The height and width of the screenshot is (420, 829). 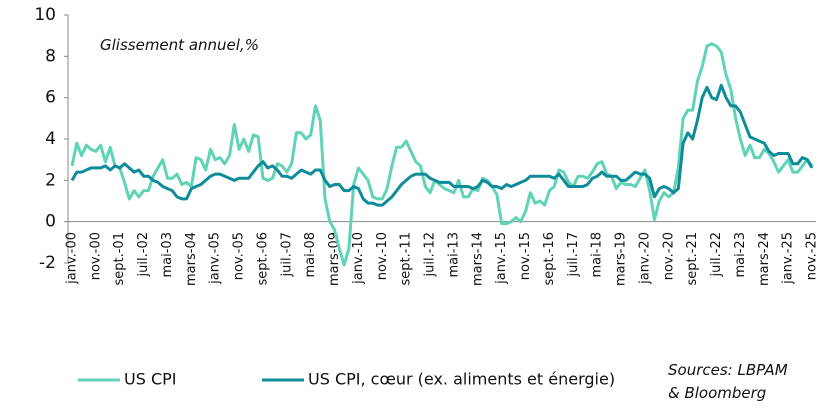 I want to click on x-tick-label: sept.-16, so click(x=549, y=259).